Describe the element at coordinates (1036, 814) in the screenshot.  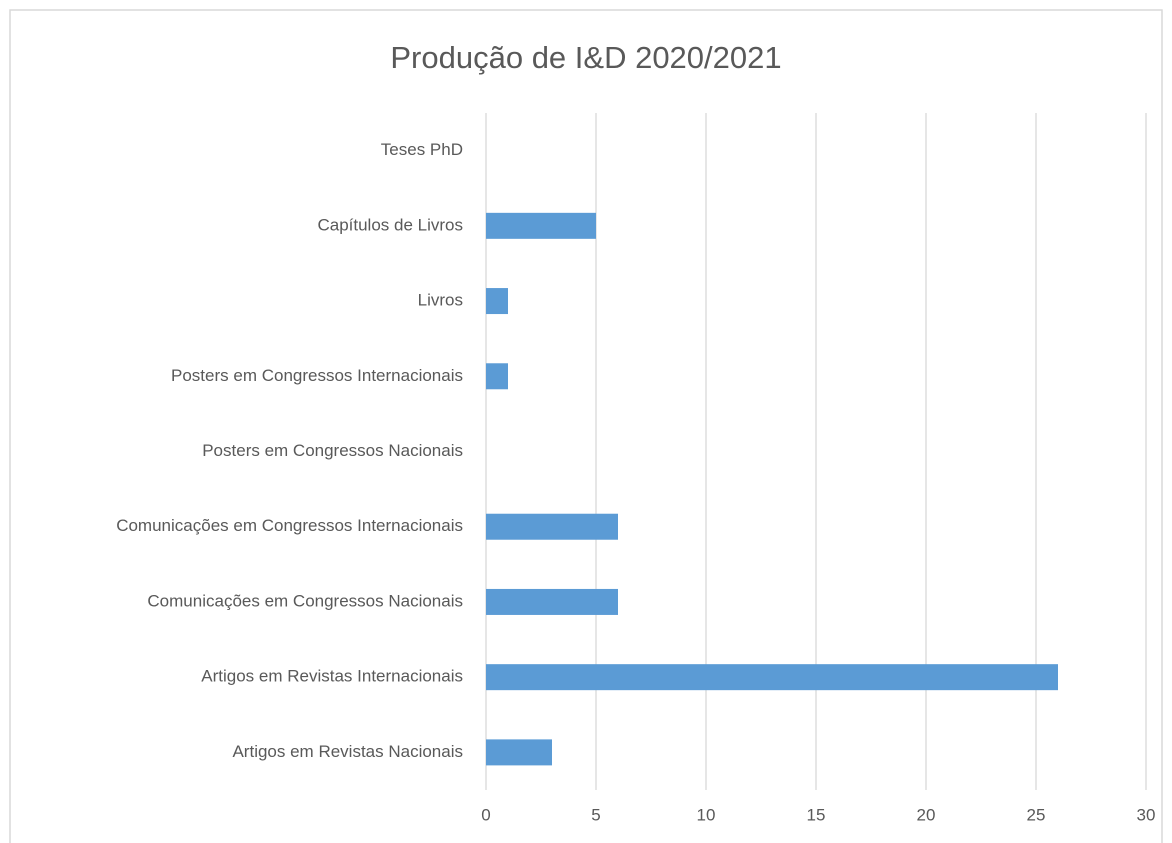
I see `x-tick-label: 25` at that location.